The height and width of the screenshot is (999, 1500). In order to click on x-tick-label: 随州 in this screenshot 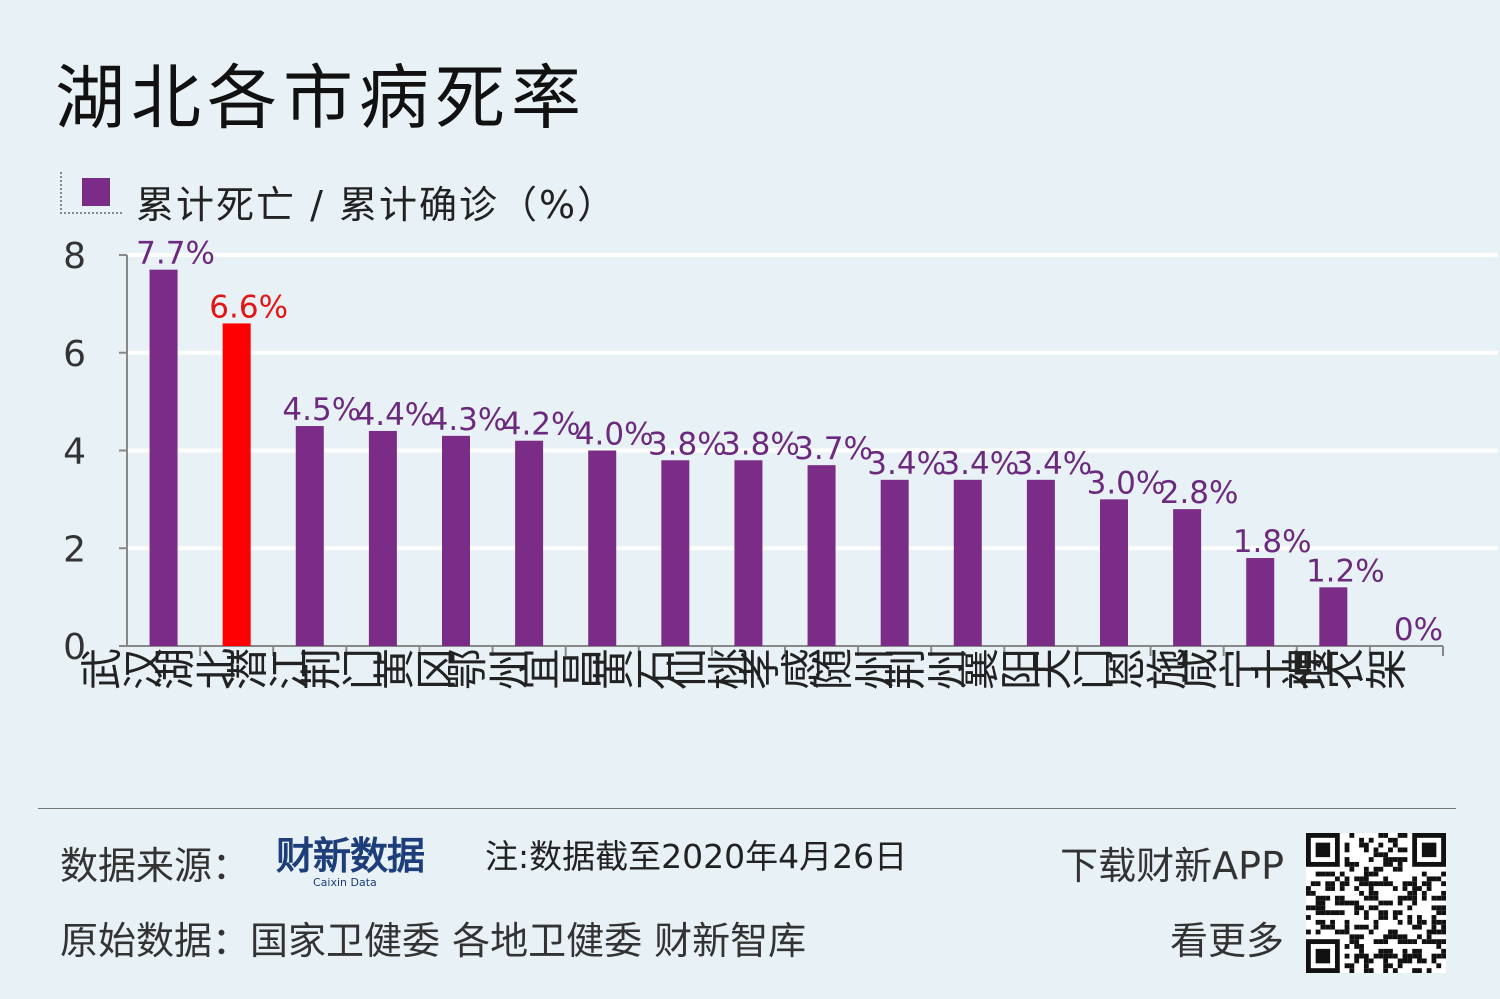, I will do `click(853, 672)`.